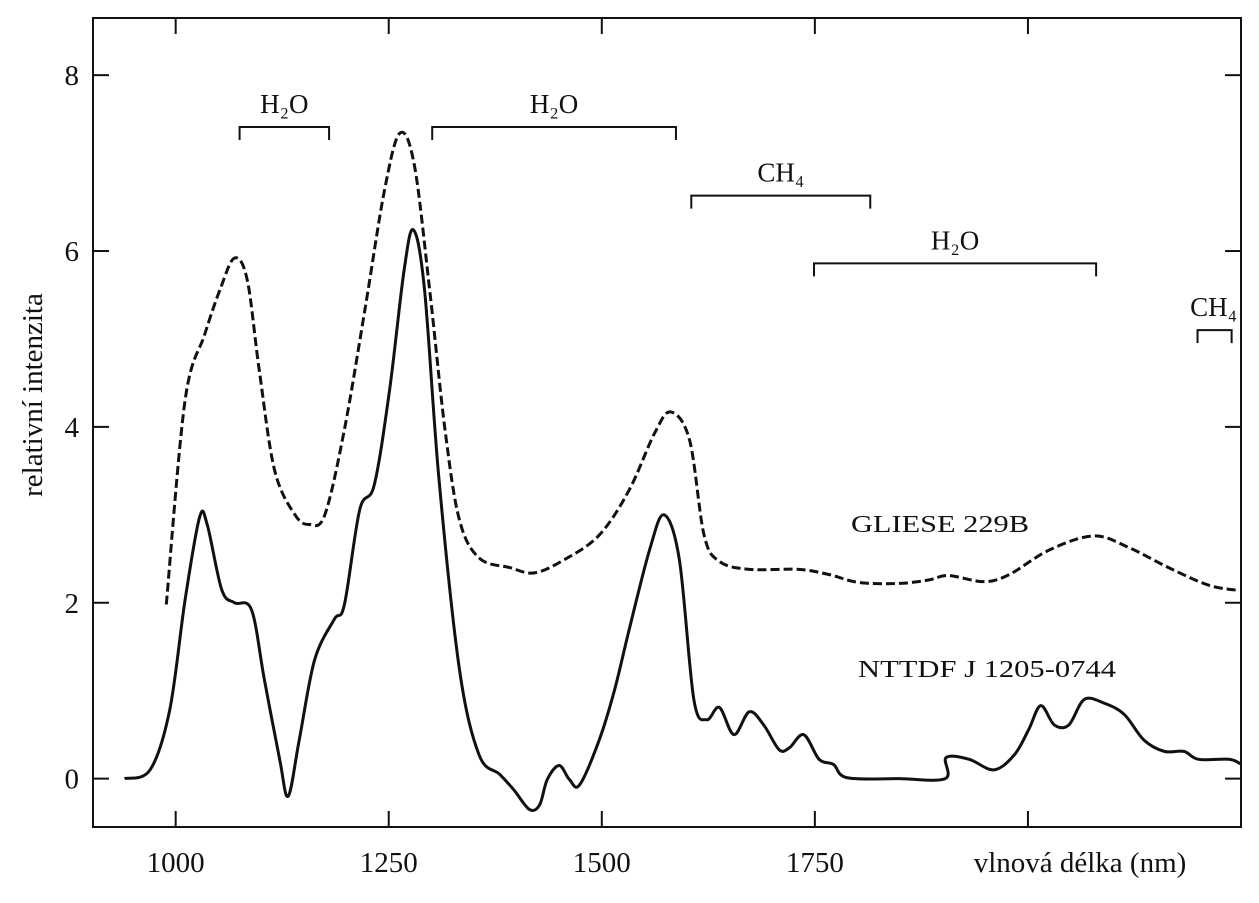 This screenshot has height=903, width=1259. What do you see at coordinates (72, 252) in the screenshot?
I see `y-tick-label: 6` at bounding box center [72, 252].